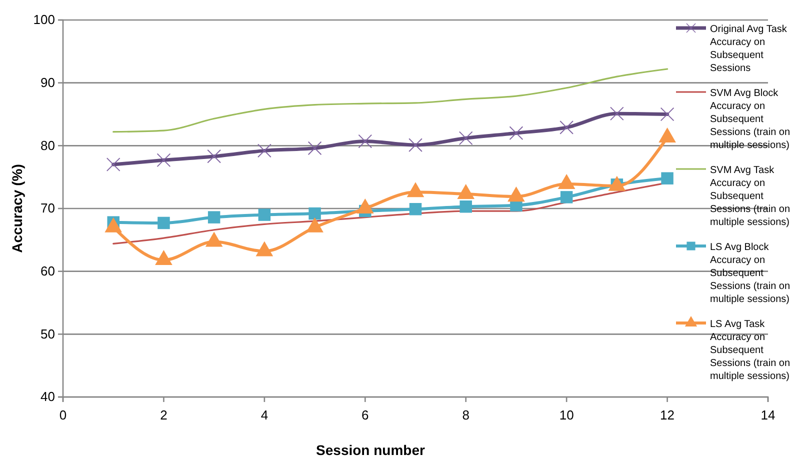 Image resolution: width=803 pixels, height=469 pixels. What do you see at coordinates (466, 414) in the screenshot?
I see `x-tick-label: 8` at bounding box center [466, 414].